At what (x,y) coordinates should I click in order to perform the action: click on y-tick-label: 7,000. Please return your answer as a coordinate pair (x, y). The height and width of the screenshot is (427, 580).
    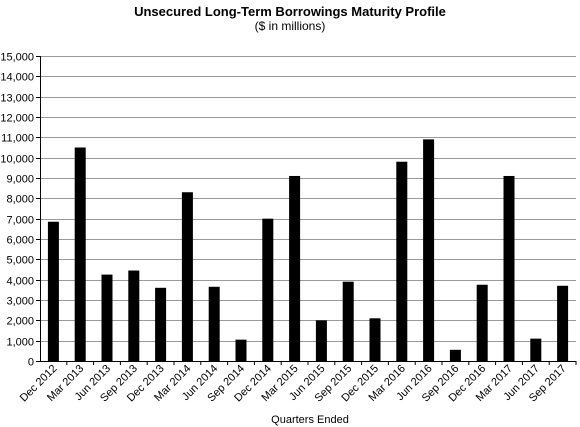
    Looking at the image, I should click on (20, 221).